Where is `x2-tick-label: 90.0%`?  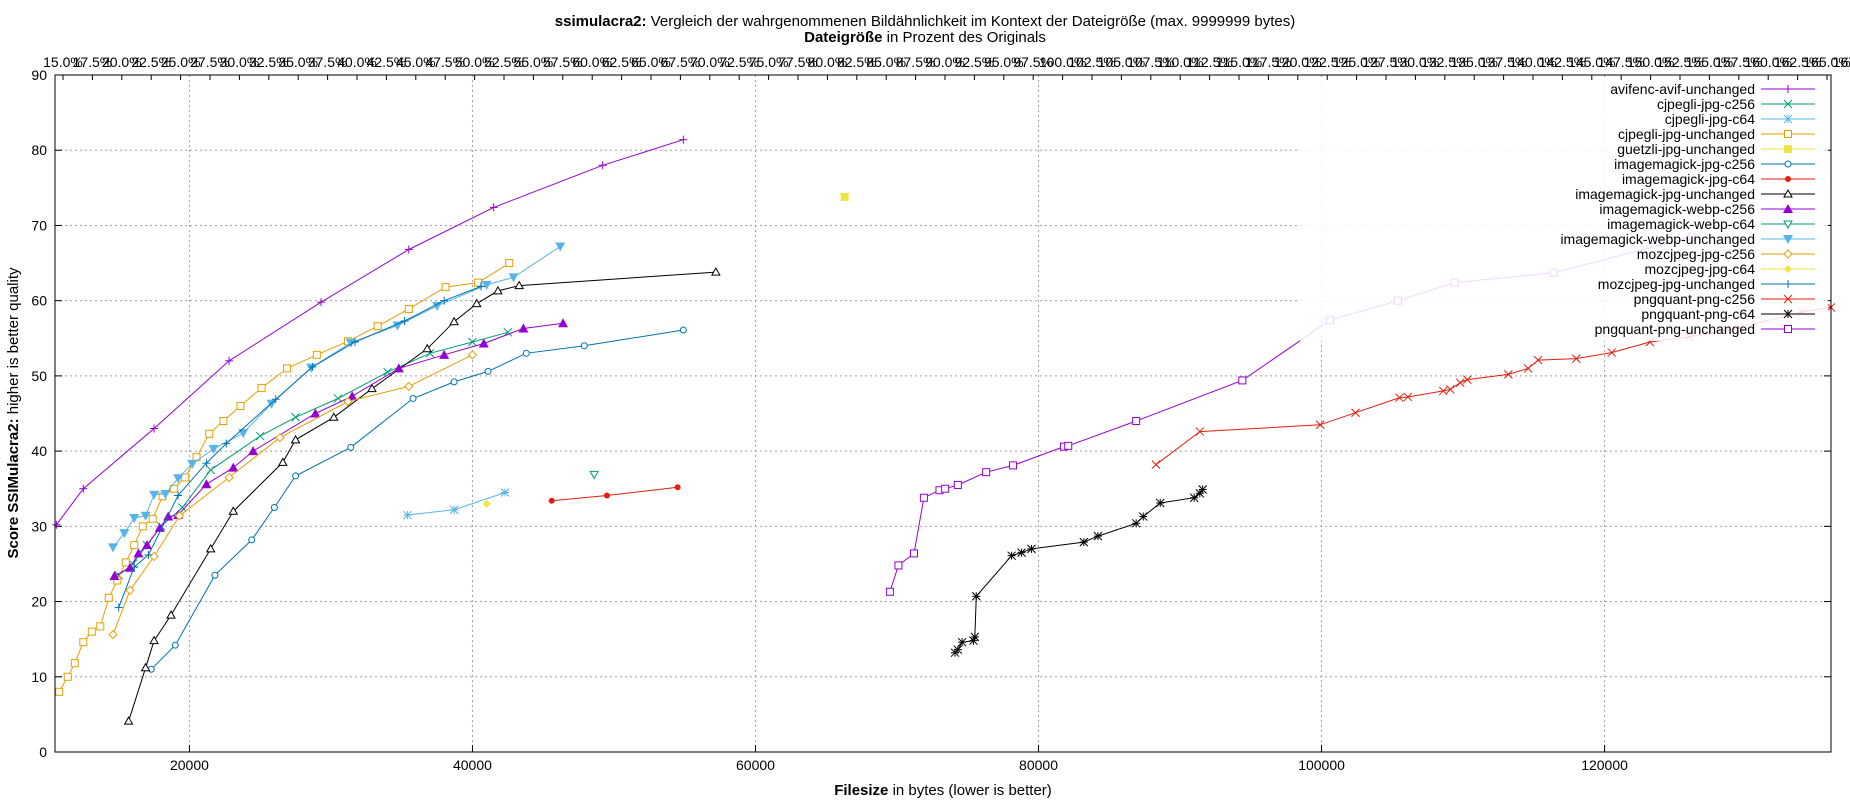
x2-tick-label: 90.0% is located at coordinates (945, 62).